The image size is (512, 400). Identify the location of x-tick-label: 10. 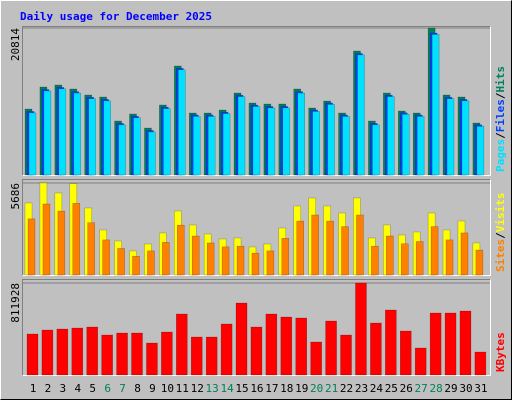
(167, 388).